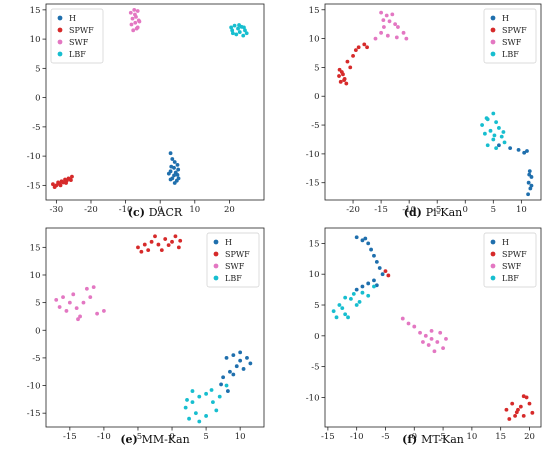 Image resolution: width=550 pixels, height=456 pixels. Describe the element at coordinates (166, 439) in the screenshot. I see `caption-name: MM-Kan` at that location.